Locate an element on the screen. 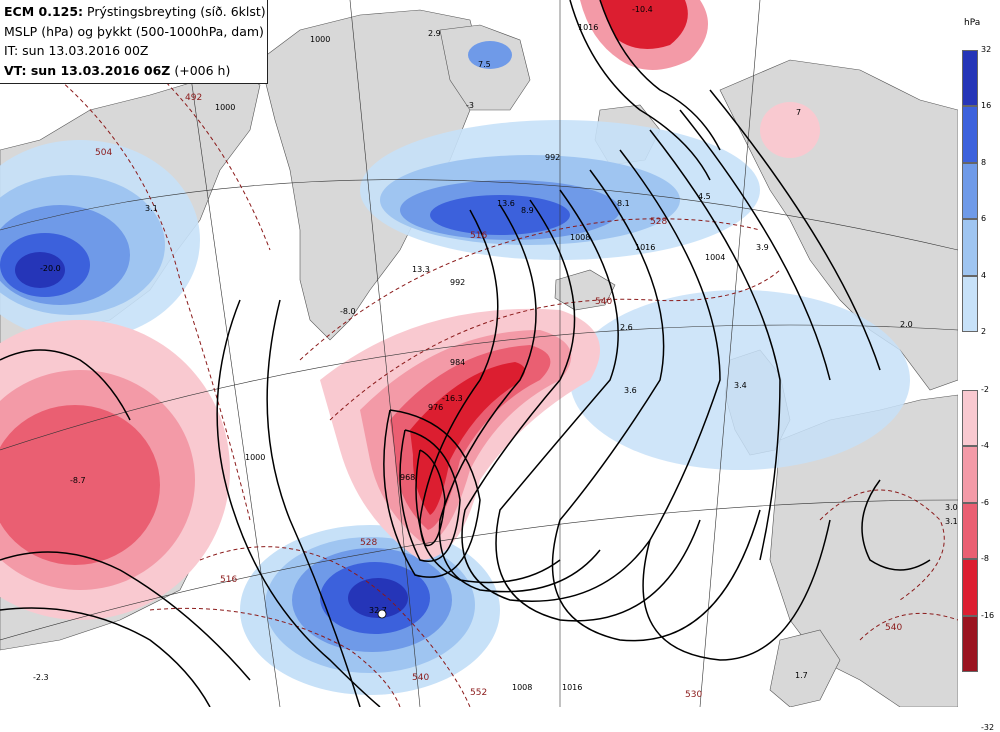 This screenshot has width=1000, height=732. value-label: 3.6 is located at coordinates (630, 390).